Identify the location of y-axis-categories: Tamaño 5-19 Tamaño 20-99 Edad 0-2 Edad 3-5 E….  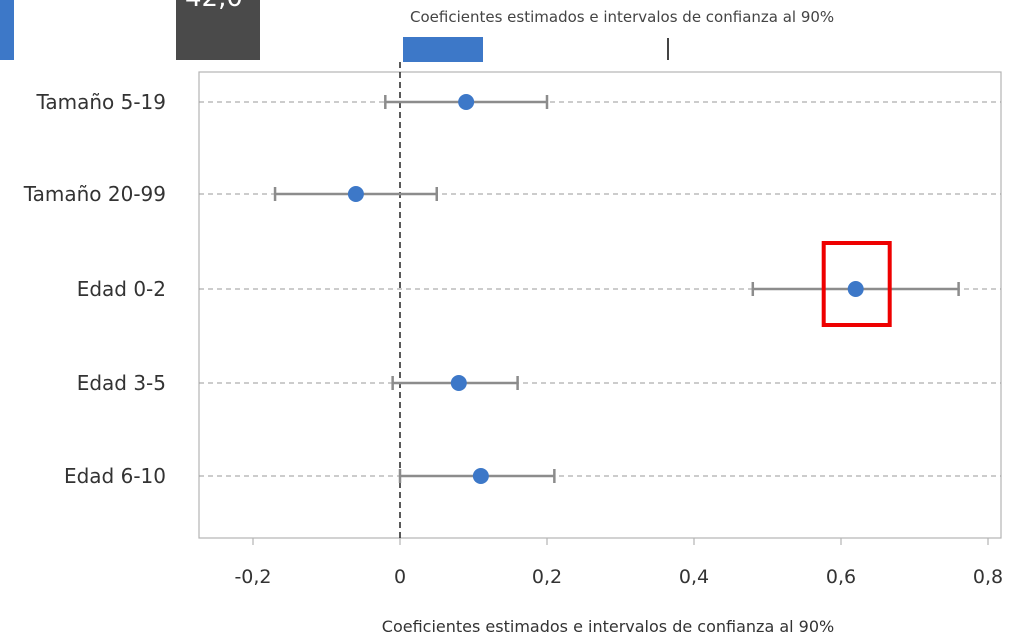
(94, 289).